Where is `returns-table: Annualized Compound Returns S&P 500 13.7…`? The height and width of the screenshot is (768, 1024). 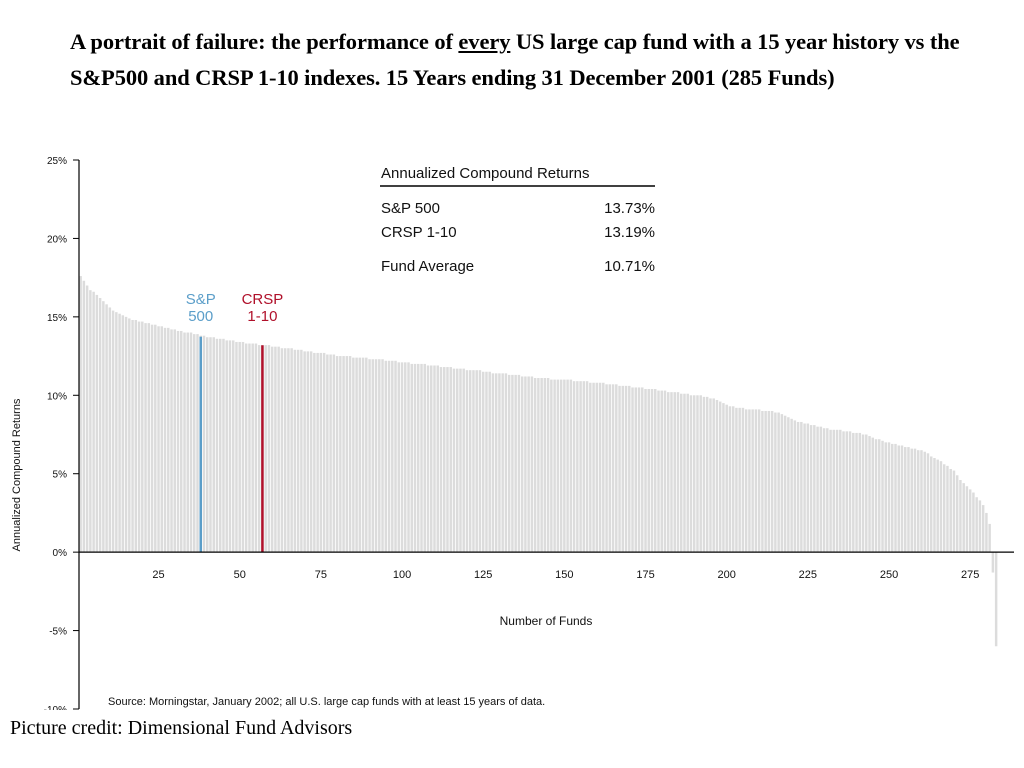
returns-table: Annualized Compound Returns S&P 500 13.7… is located at coordinates (517, 220).